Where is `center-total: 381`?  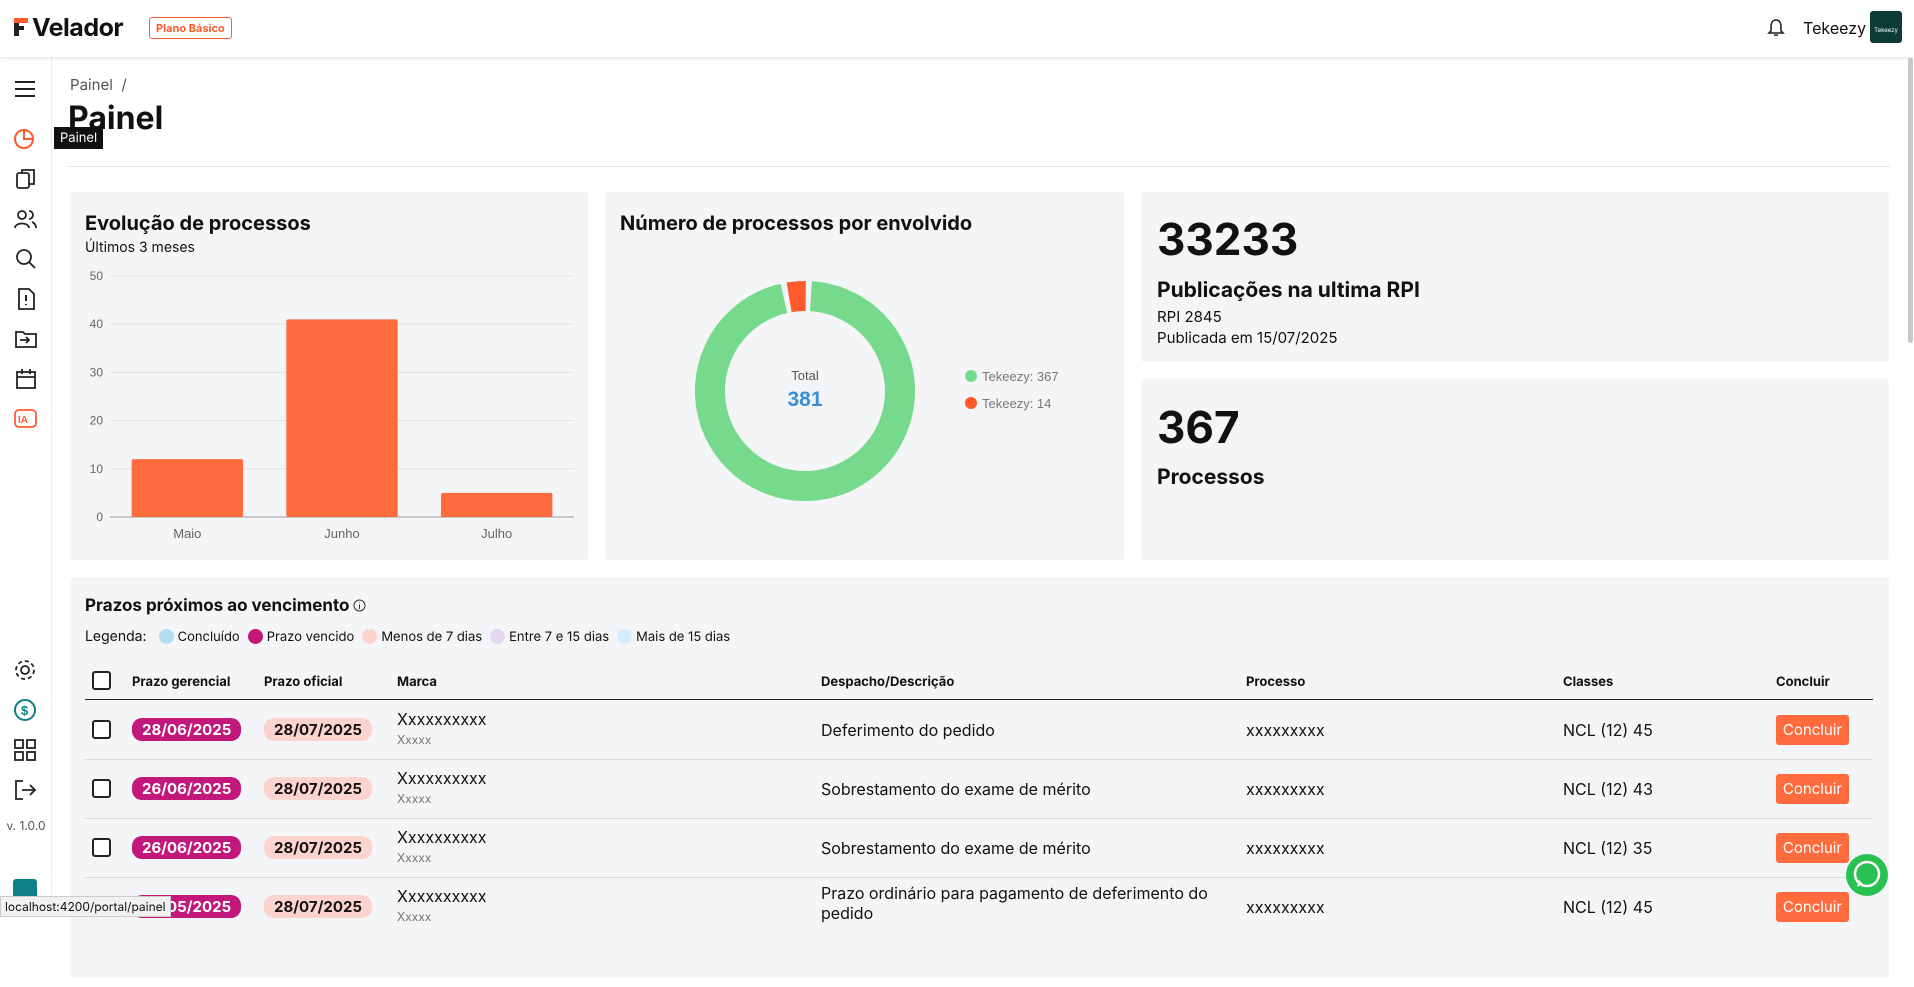
center-total: 381 is located at coordinates (804, 399).